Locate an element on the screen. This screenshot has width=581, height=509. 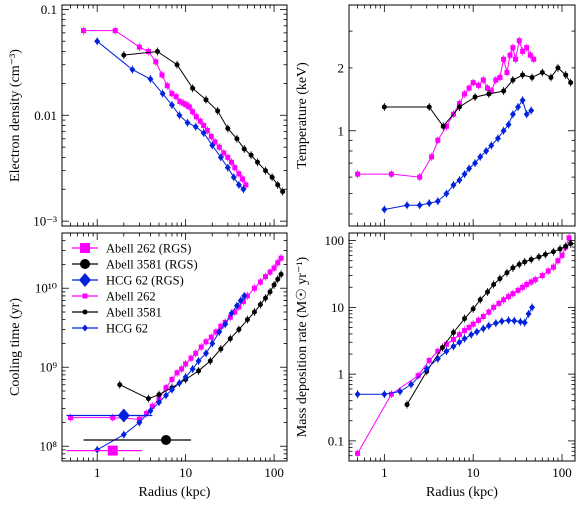
line-abell3581 is located at coordinates (203, 121).